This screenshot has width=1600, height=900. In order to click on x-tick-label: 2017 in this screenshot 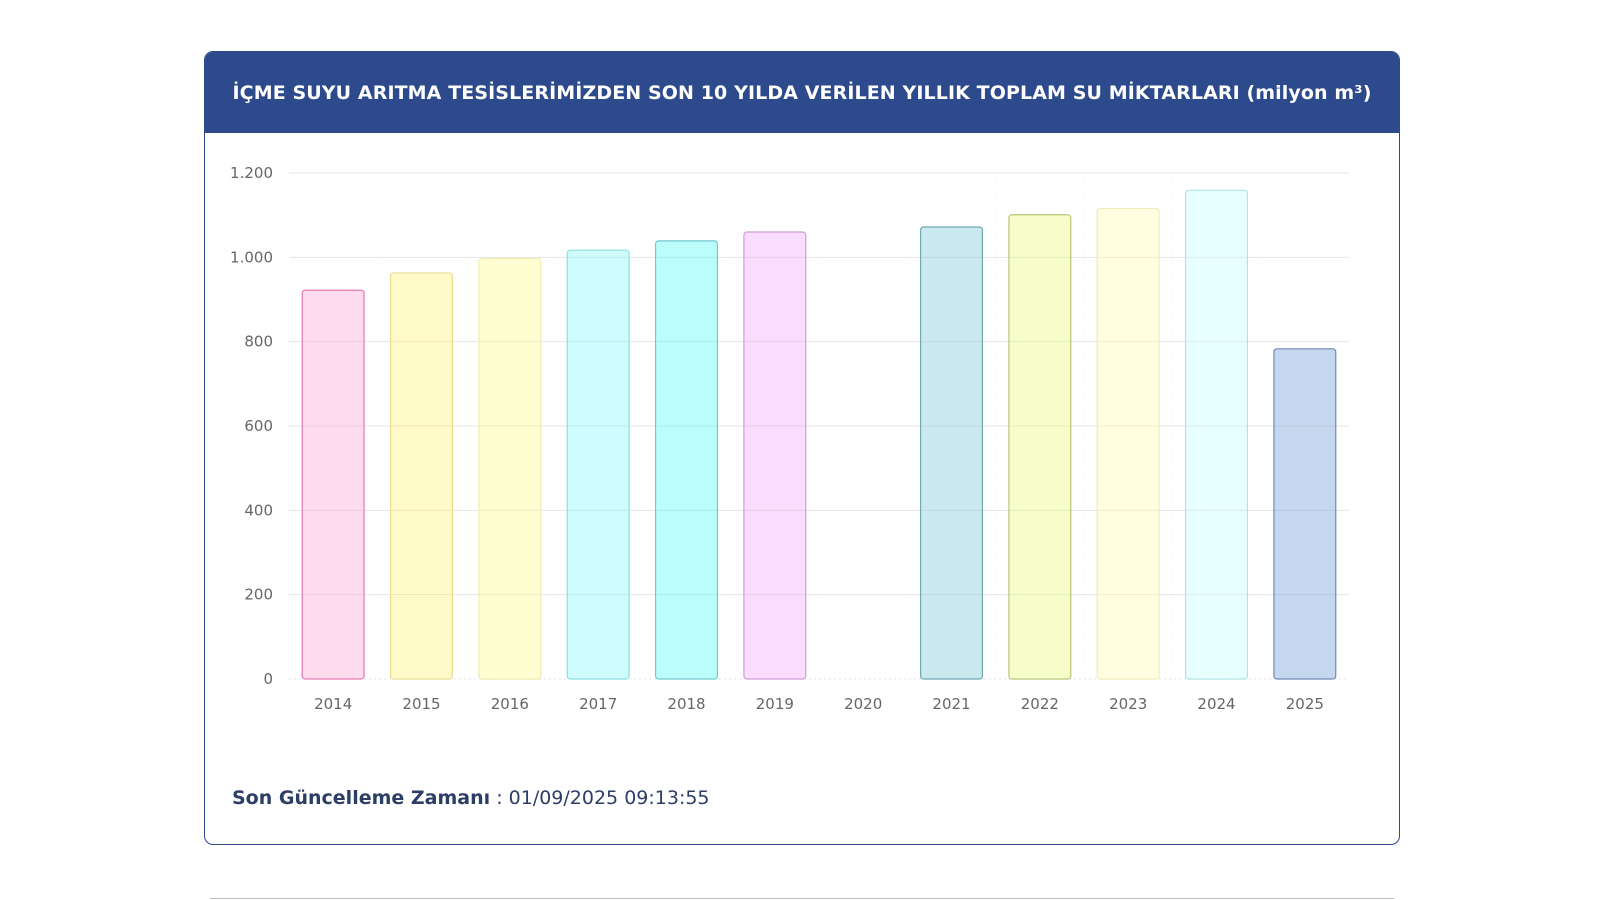, I will do `click(598, 704)`.